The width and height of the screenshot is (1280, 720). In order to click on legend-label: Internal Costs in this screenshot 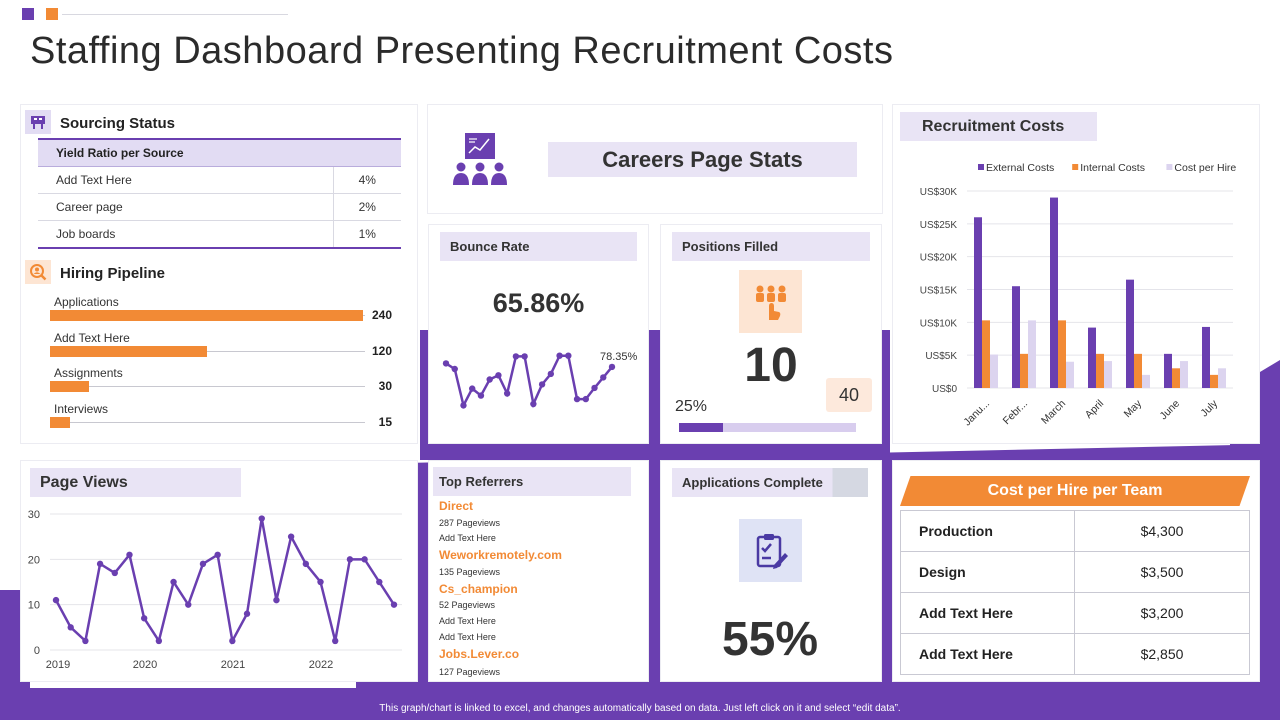, I will do `click(1112, 168)`.